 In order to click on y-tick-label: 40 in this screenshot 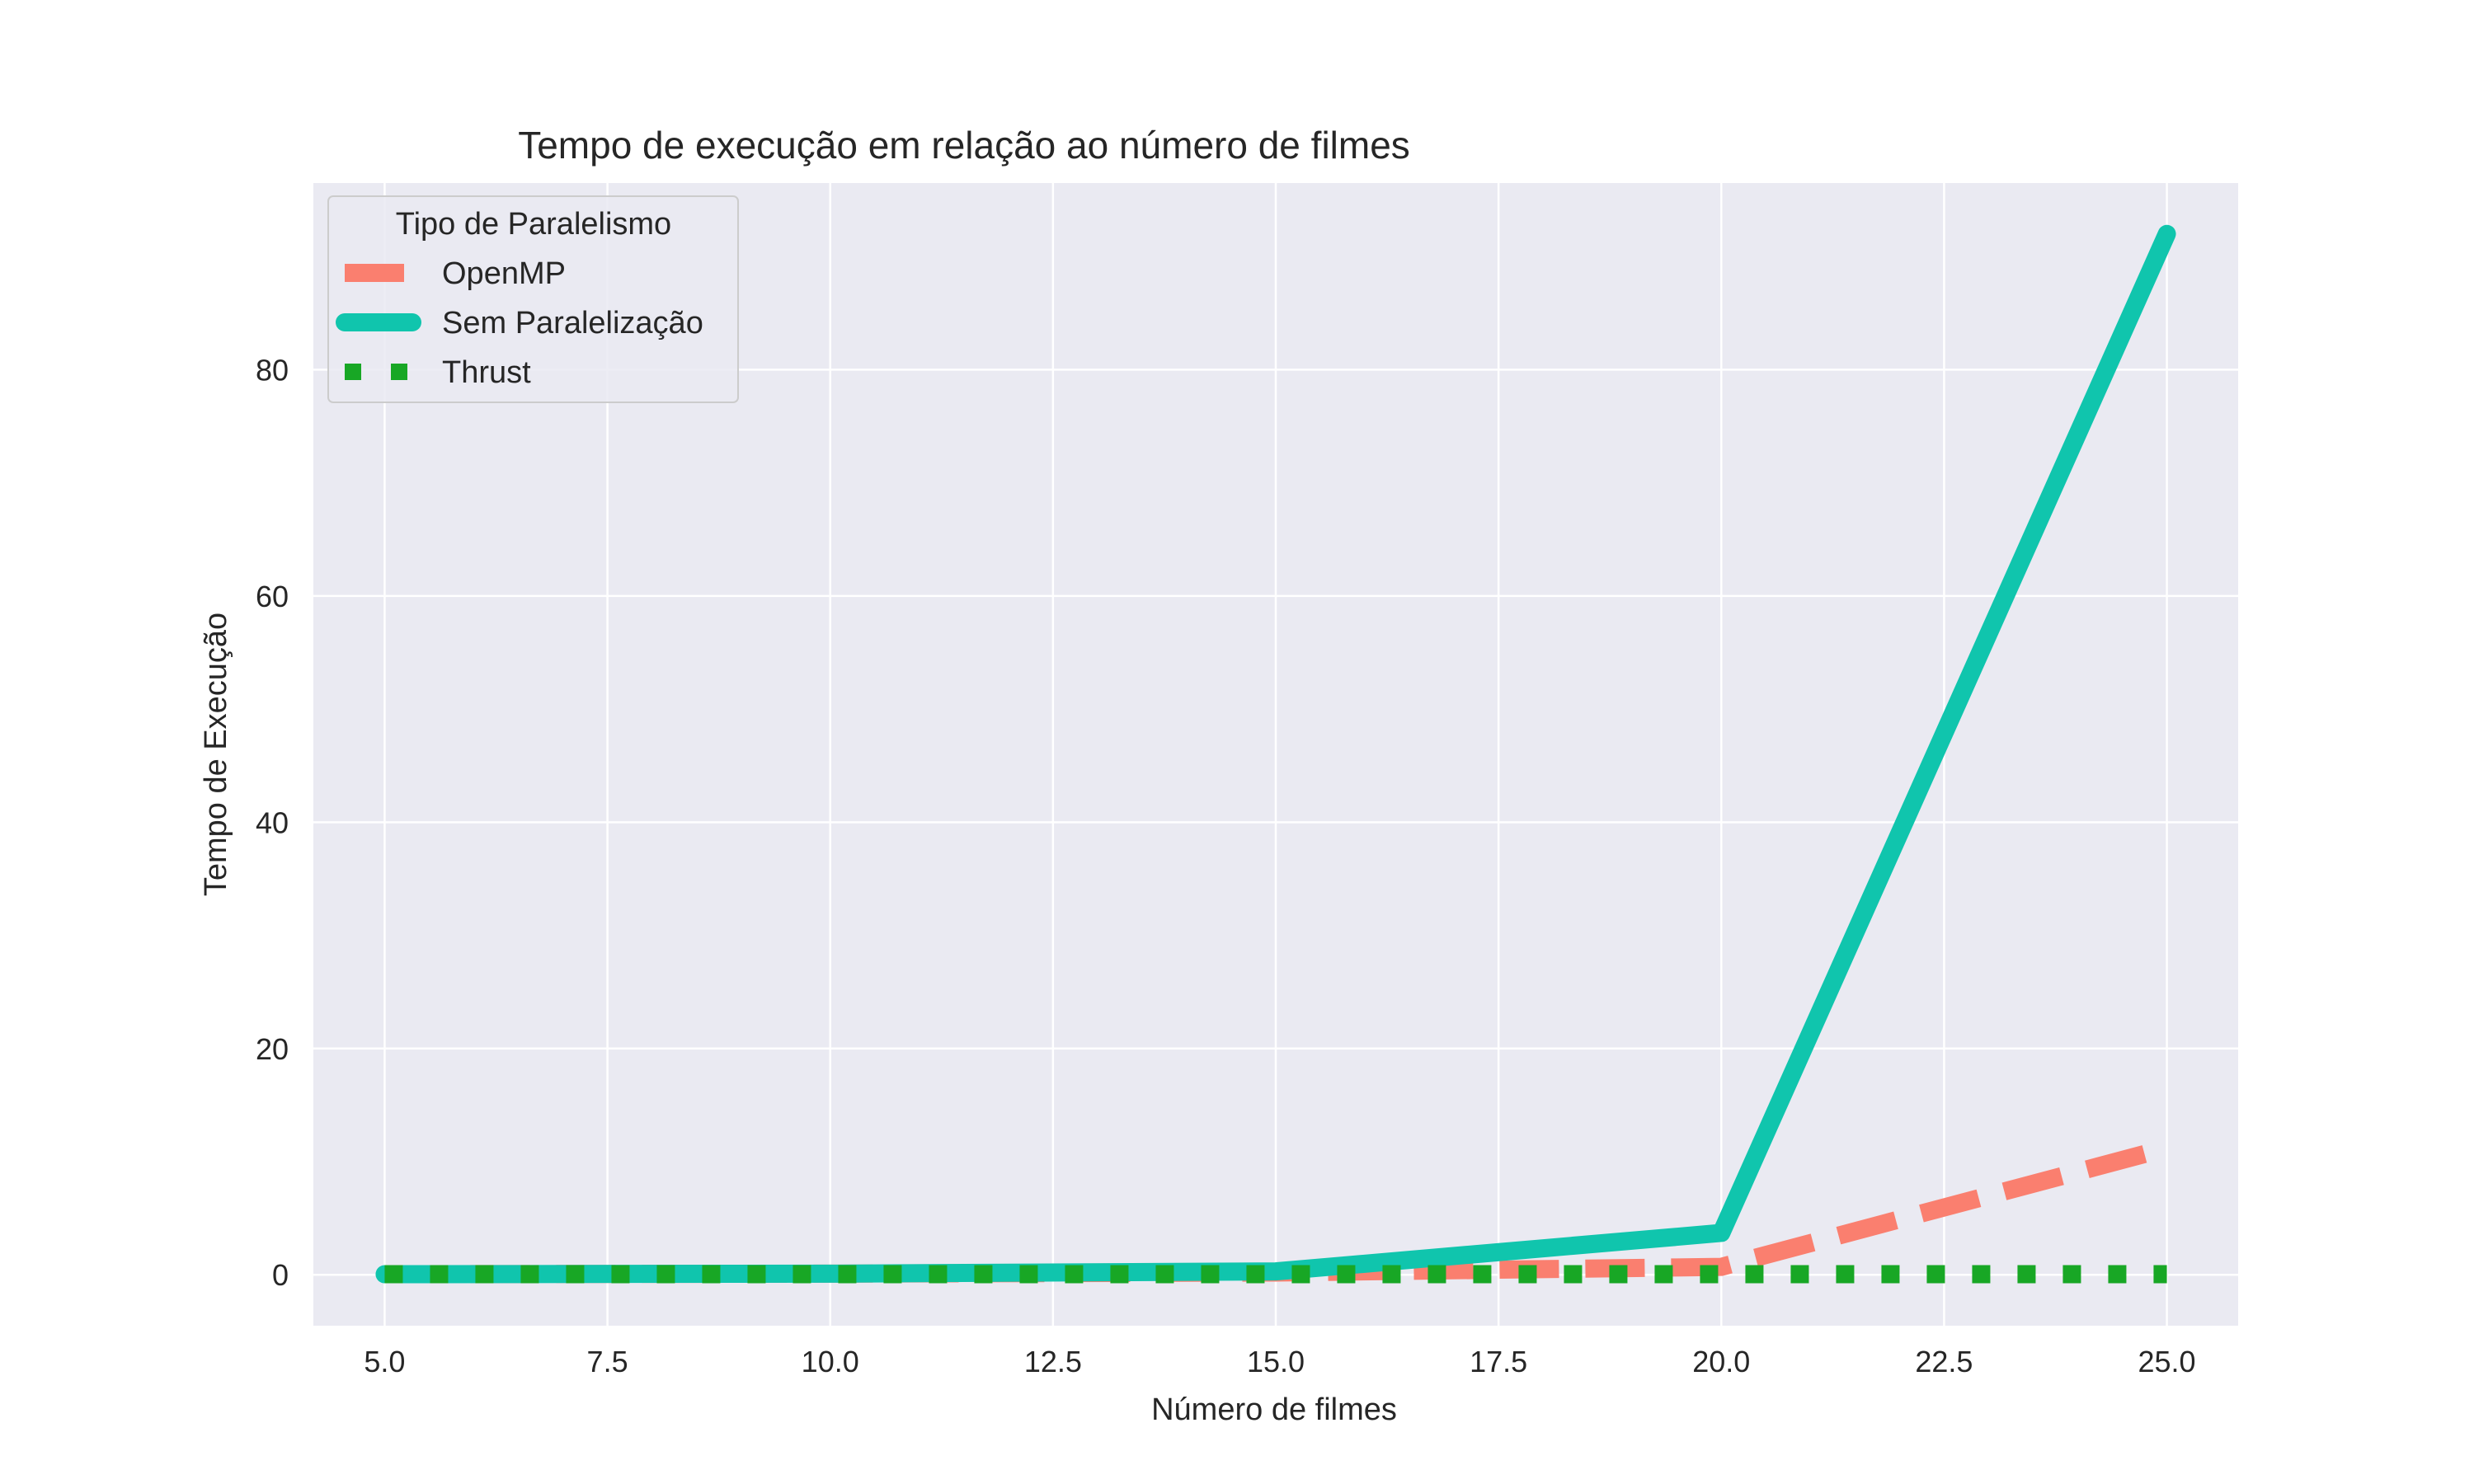, I will do `click(272, 822)`.